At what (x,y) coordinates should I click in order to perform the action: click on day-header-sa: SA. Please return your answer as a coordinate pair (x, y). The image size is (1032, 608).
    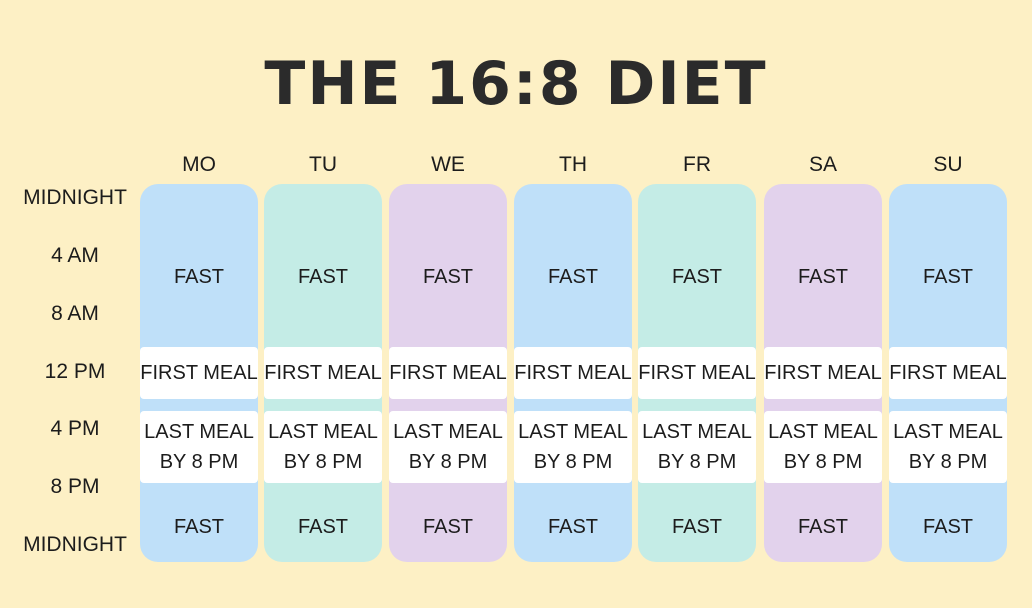
    Looking at the image, I should click on (822, 164).